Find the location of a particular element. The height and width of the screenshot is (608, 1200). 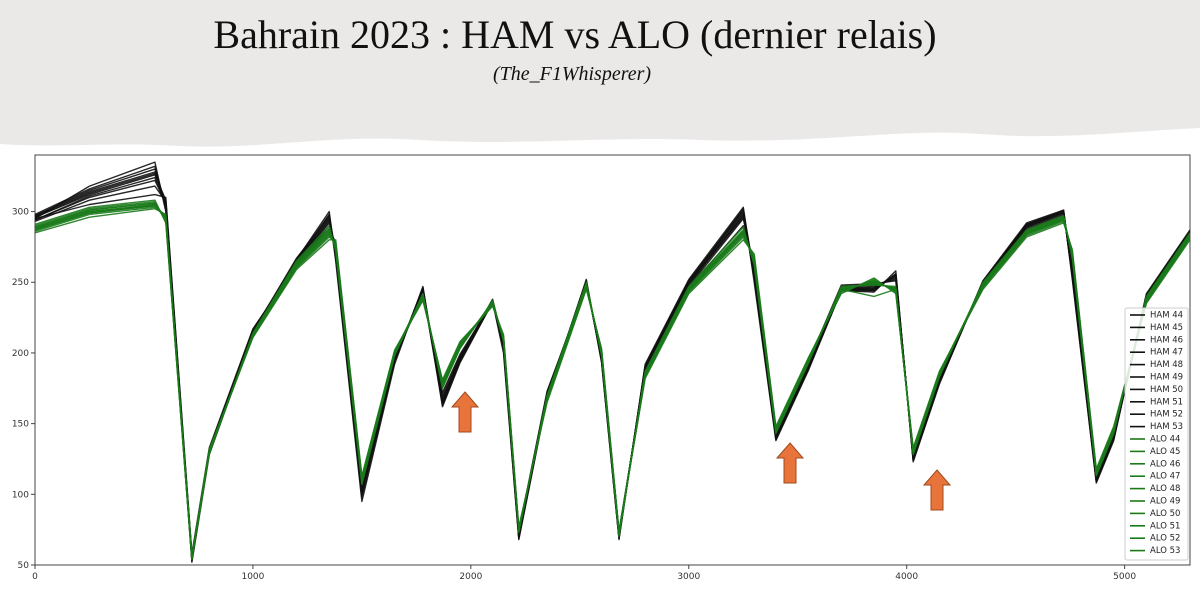

legend-label: ALO 49 is located at coordinates (1165, 502).